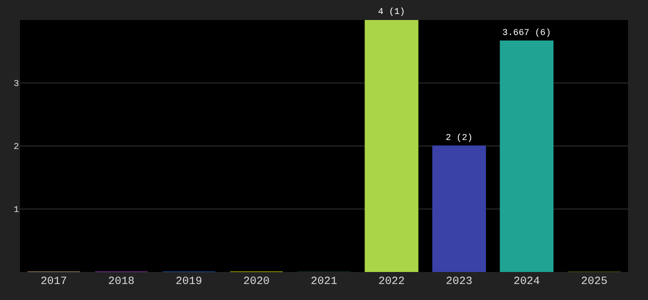 The height and width of the screenshot is (300, 648). What do you see at coordinates (391, 282) in the screenshot?
I see `x-tick-label: 2022` at bounding box center [391, 282].